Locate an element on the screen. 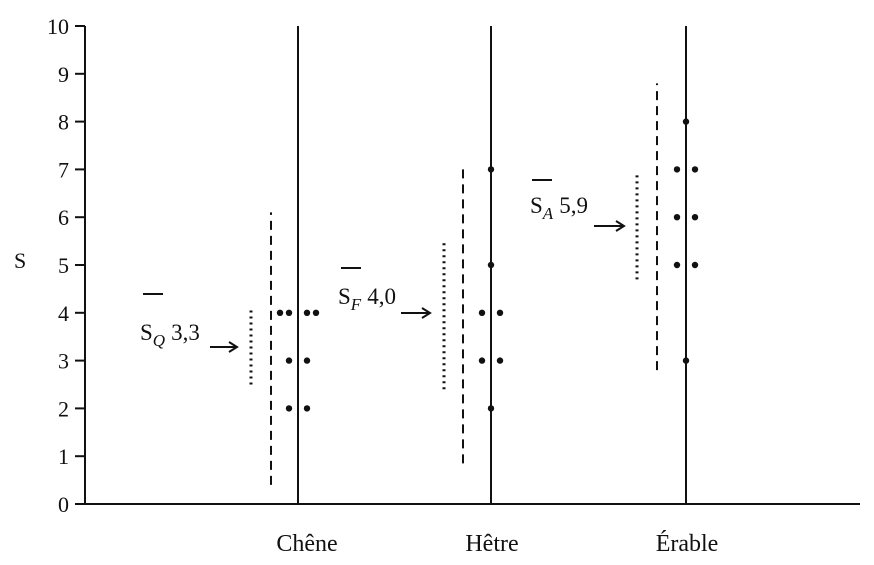  category-label: Hêtre is located at coordinates (491, 544).